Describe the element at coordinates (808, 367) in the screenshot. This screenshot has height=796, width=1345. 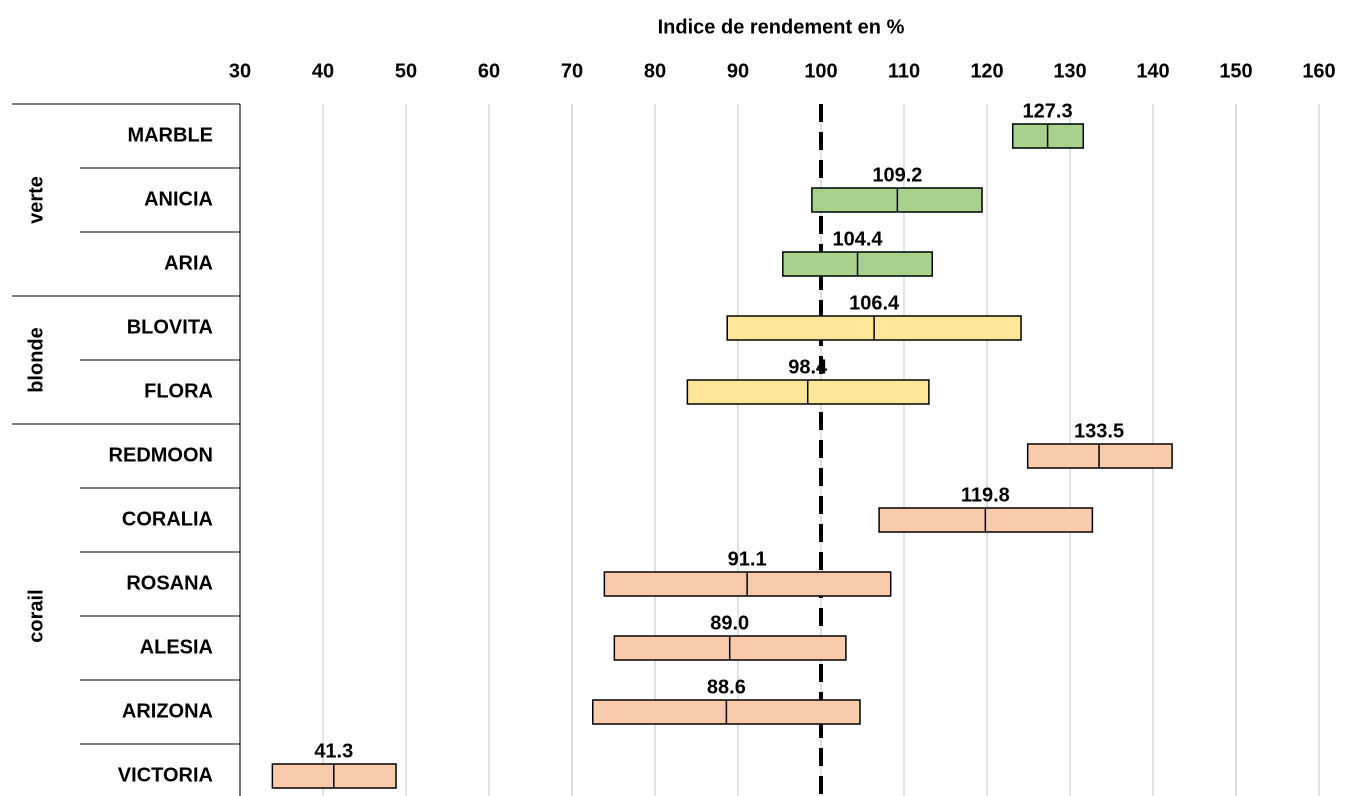
I see `value-label: 98.4` at that location.